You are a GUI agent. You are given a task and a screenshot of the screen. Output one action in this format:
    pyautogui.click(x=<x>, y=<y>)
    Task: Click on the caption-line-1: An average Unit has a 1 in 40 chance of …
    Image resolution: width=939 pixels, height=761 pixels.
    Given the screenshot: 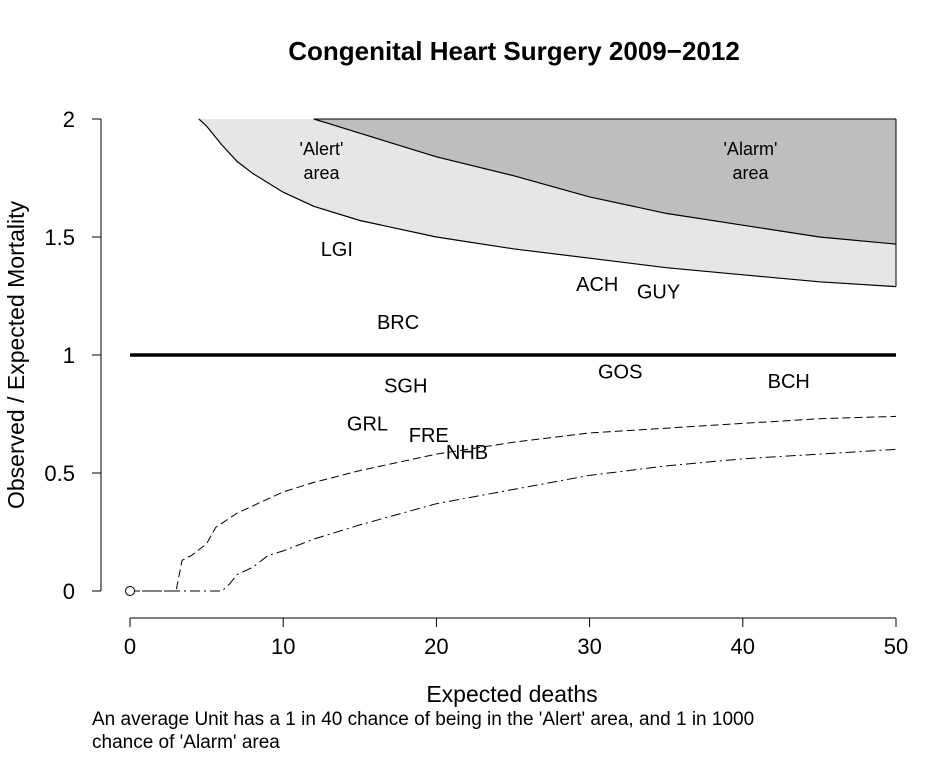 What is the action you would take?
    pyautogui.click(x=423, y=719)
    